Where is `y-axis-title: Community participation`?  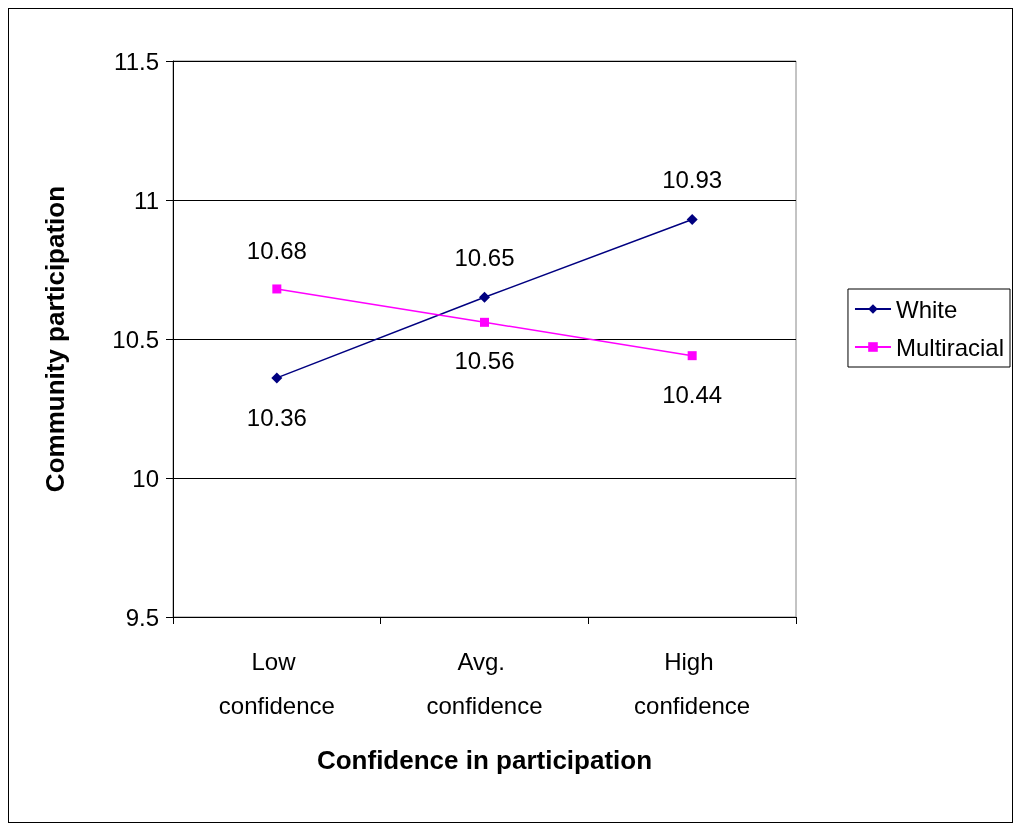 y-axis-title: Community participation is located at coordinates (55, 339).